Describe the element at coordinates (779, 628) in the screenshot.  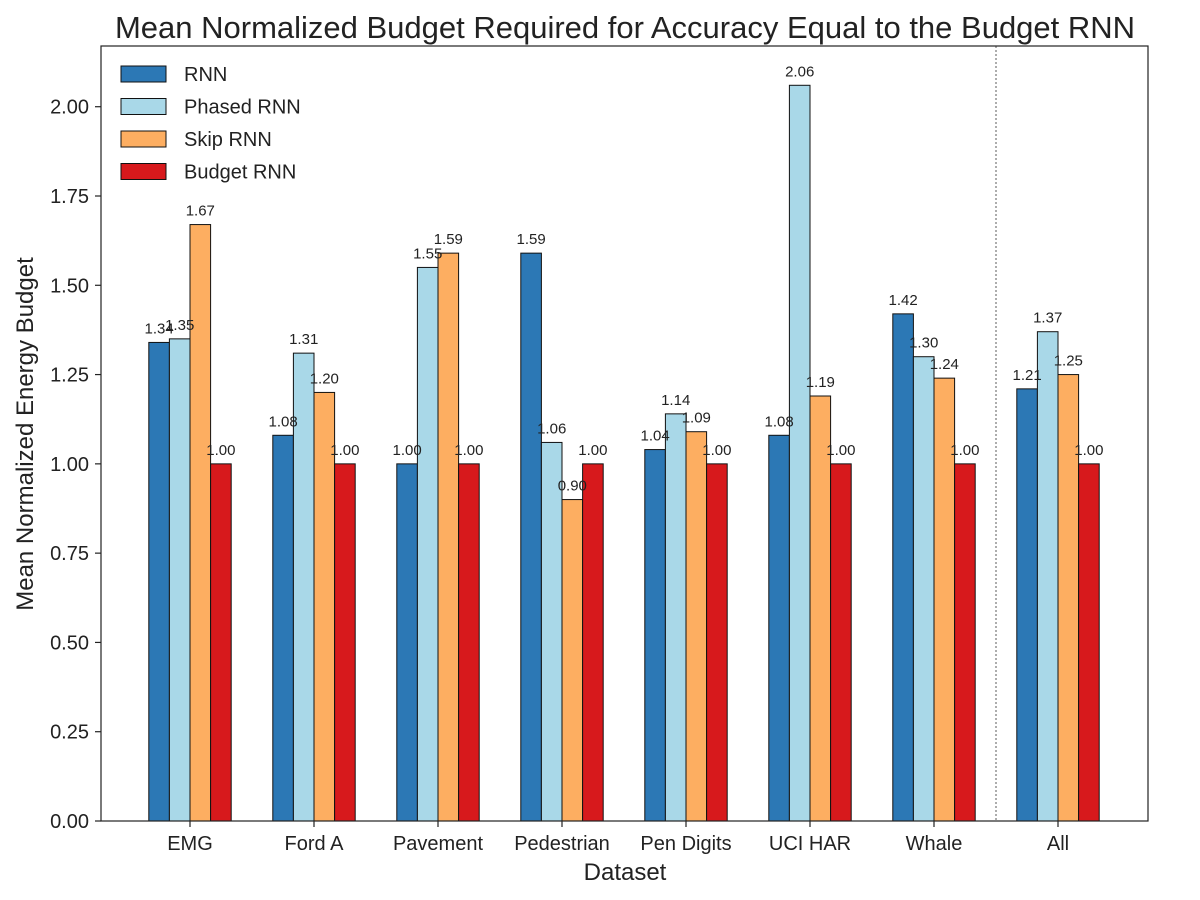
I see `bar-rnn-uci-har` at that location.